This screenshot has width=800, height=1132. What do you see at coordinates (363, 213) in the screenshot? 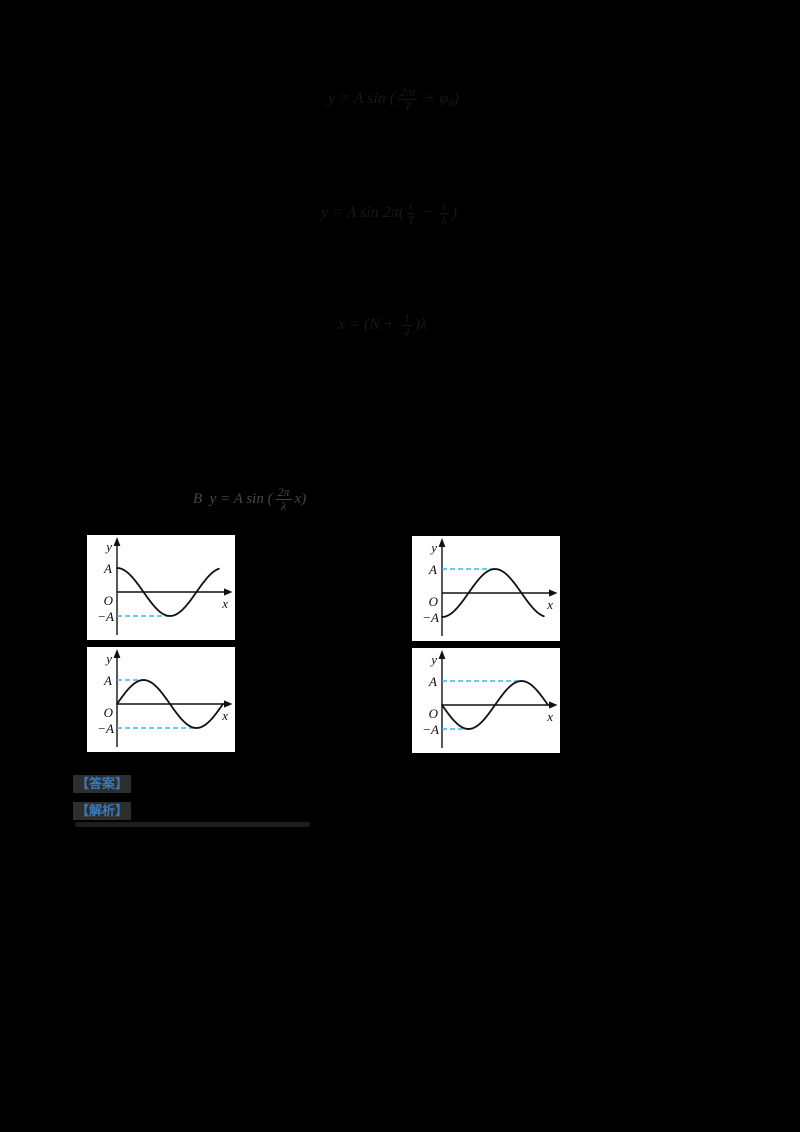
I see `equation-text: y = A sin 2π(` at bounding box center [363, 213].